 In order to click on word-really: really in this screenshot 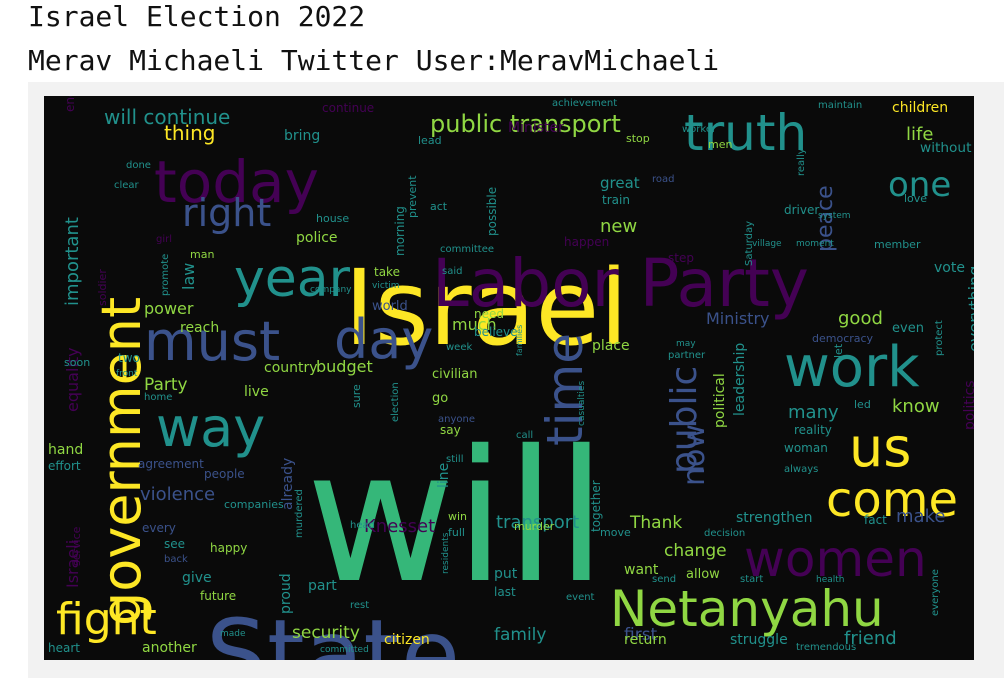, I will do `click(801, 162)`.